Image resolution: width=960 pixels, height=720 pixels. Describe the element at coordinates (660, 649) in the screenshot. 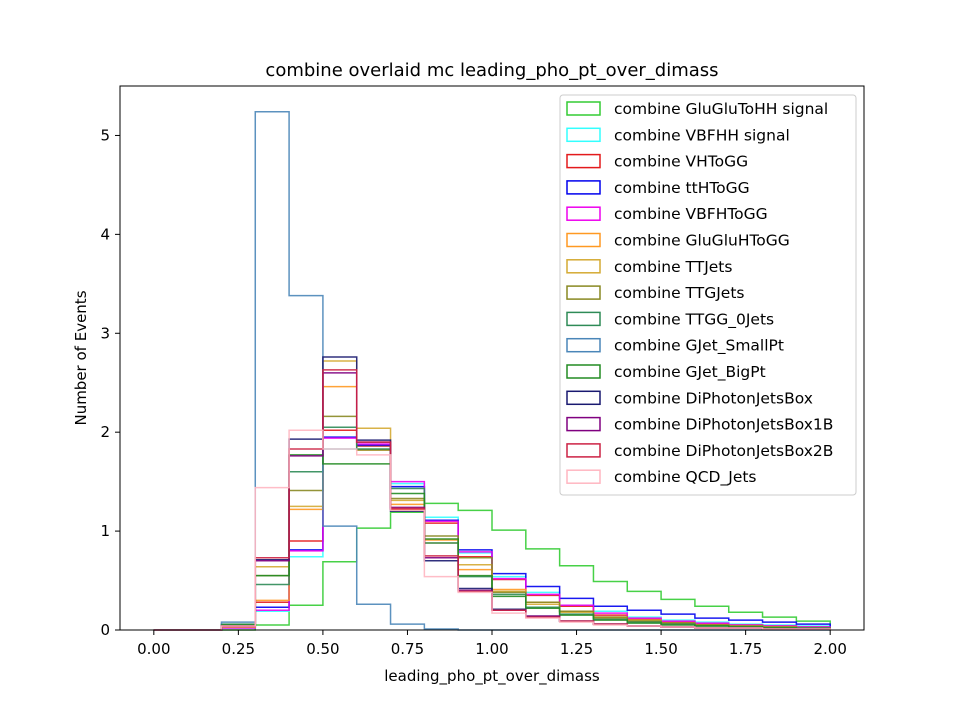

I see `x-tick-label: 1.50` at that location.